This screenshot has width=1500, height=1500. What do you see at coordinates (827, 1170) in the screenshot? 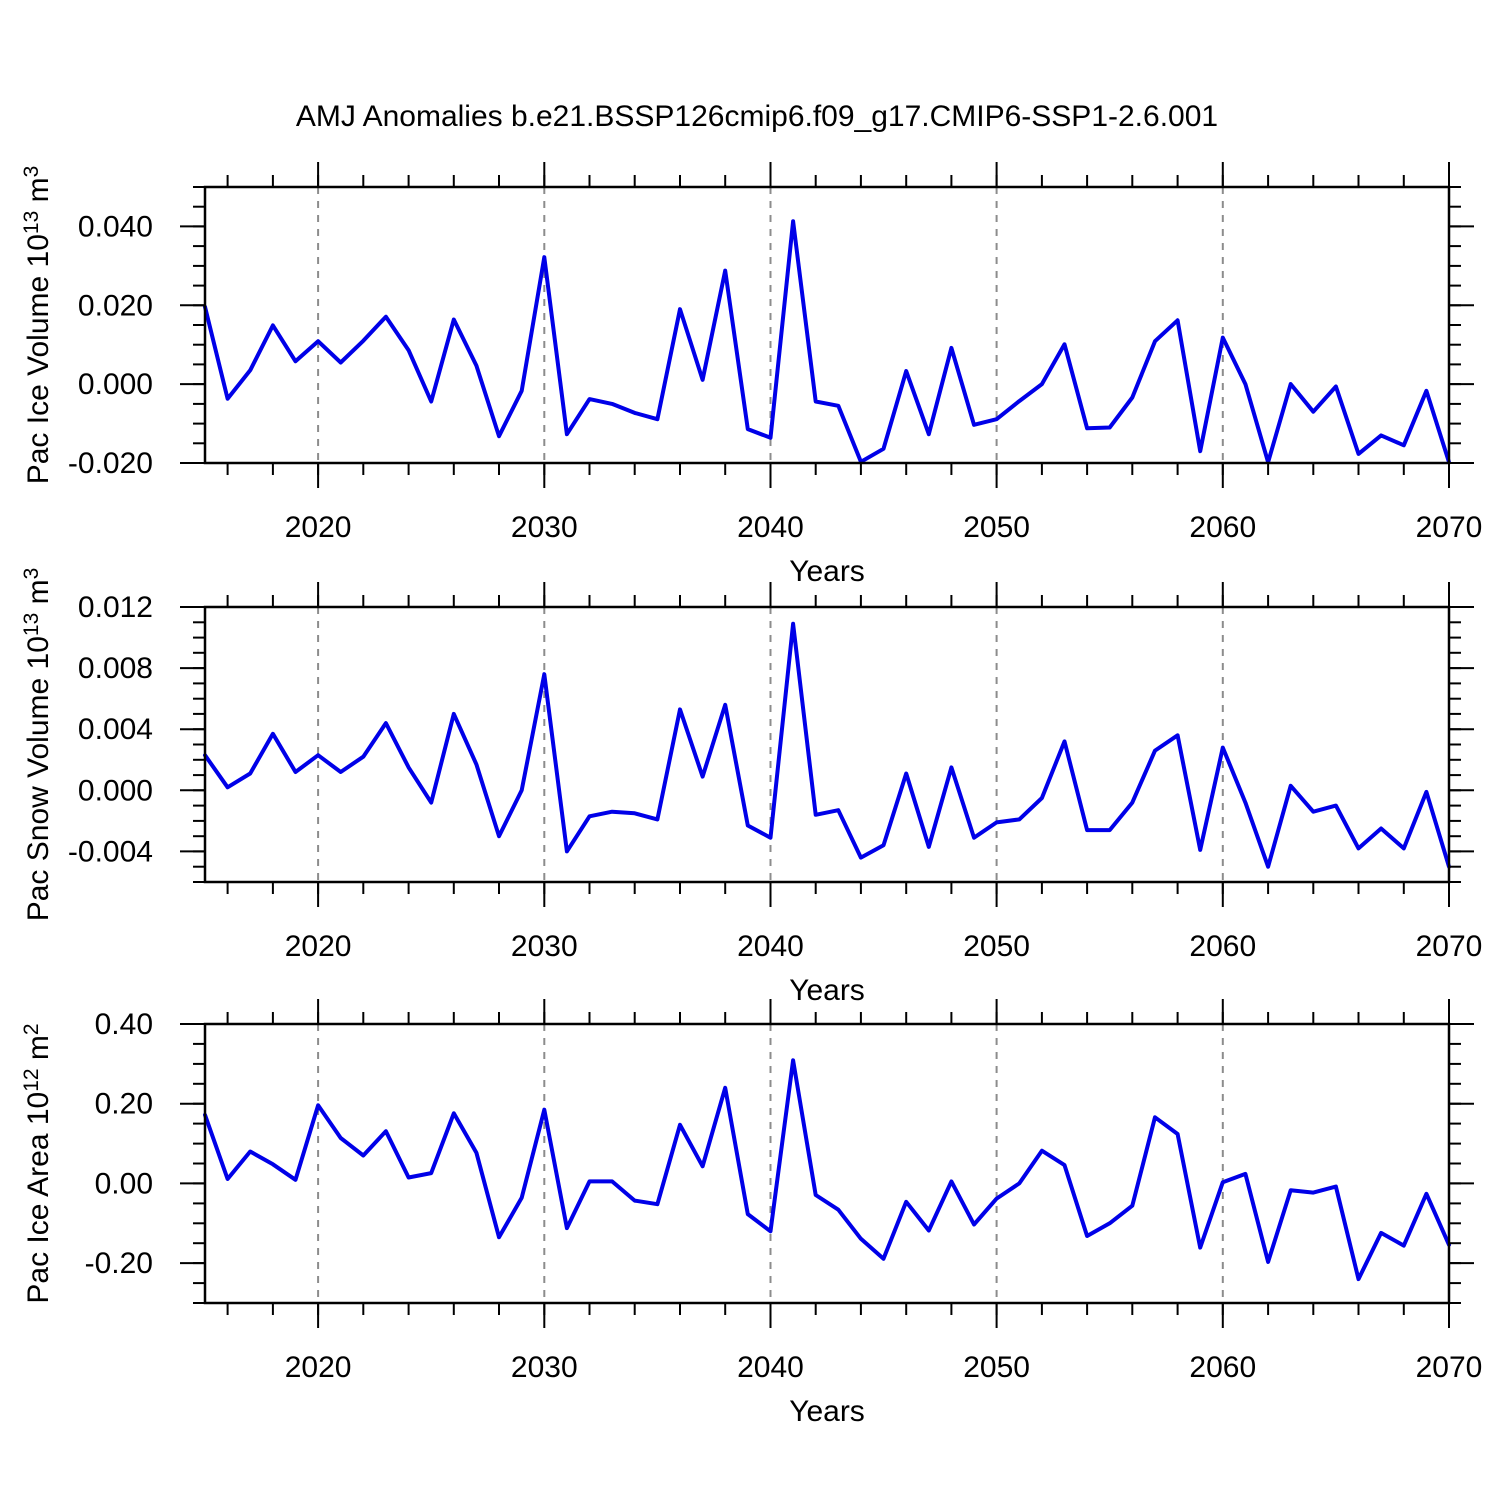
I see `series-line-pac-ice-area` at bounding box center [827, 1170].